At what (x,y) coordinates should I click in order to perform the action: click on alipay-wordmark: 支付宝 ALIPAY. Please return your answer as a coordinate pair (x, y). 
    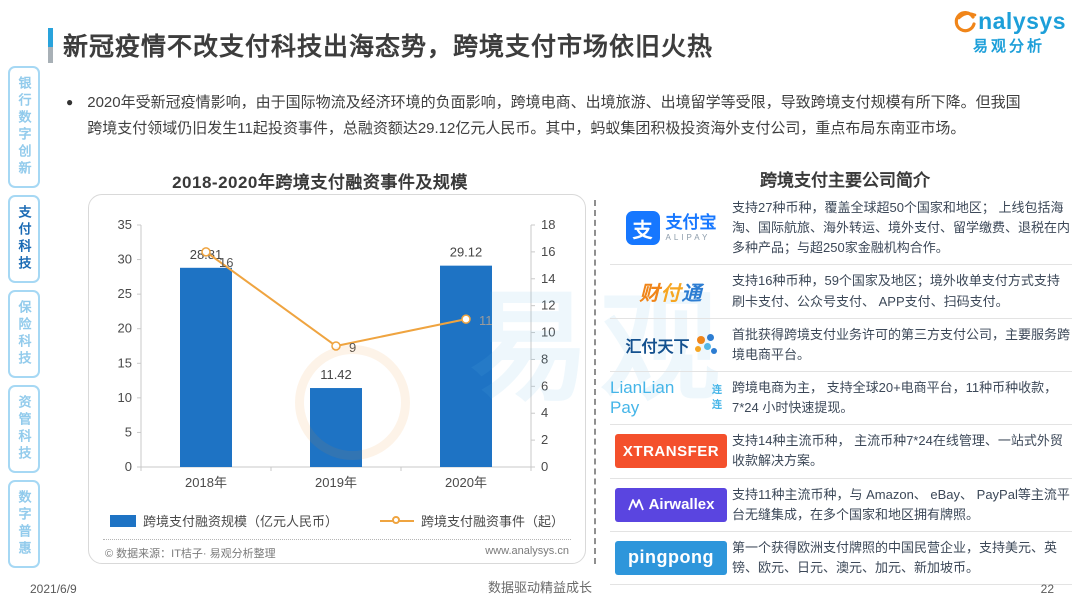
    Looking at the image, I should click on (691, 228).